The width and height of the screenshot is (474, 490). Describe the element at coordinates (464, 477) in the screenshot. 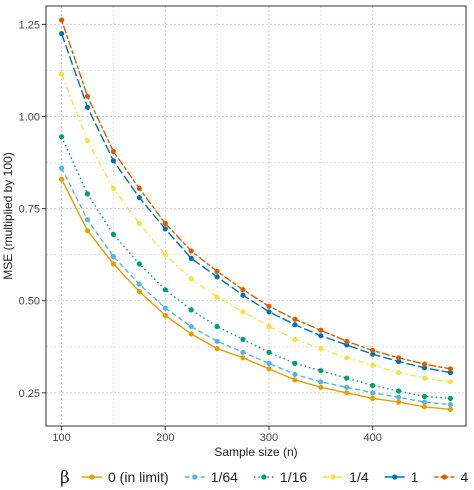

I see `legend-label: 4` at that location.